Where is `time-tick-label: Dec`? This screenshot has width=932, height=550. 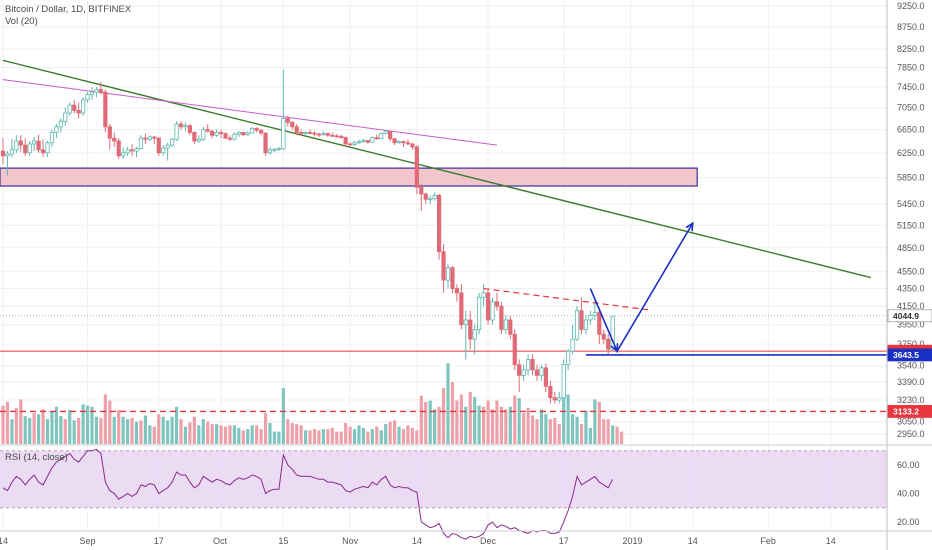 time-tick-label: Dec is located at coordinates (488, 541).